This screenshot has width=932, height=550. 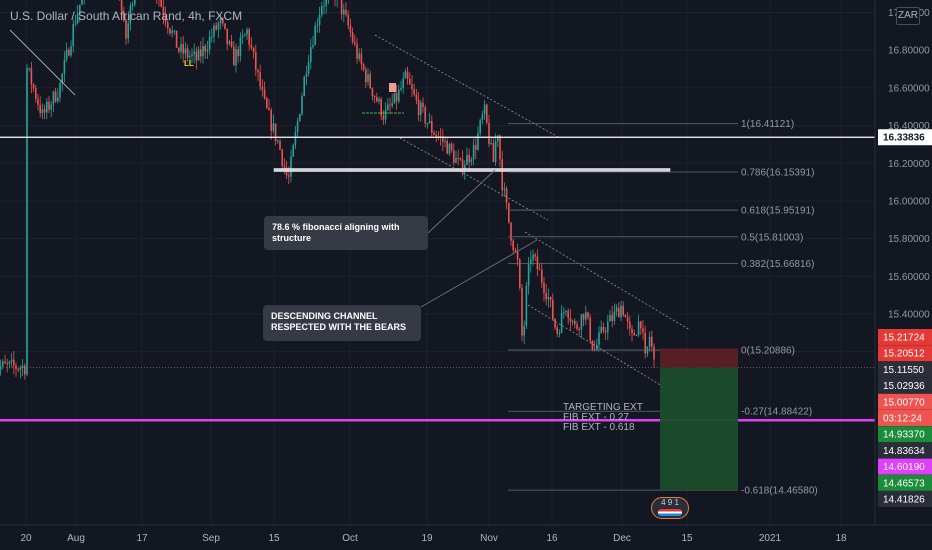 I want to click on fib-level-label: 0.382(15.66816), so click(x=777, y=264).